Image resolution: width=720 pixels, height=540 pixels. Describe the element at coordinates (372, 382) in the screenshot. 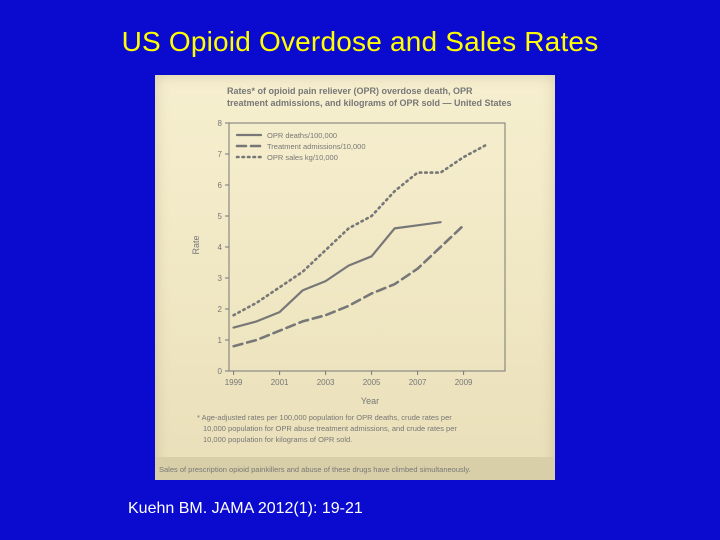

I see `x-tick-label: 2005` at that location.